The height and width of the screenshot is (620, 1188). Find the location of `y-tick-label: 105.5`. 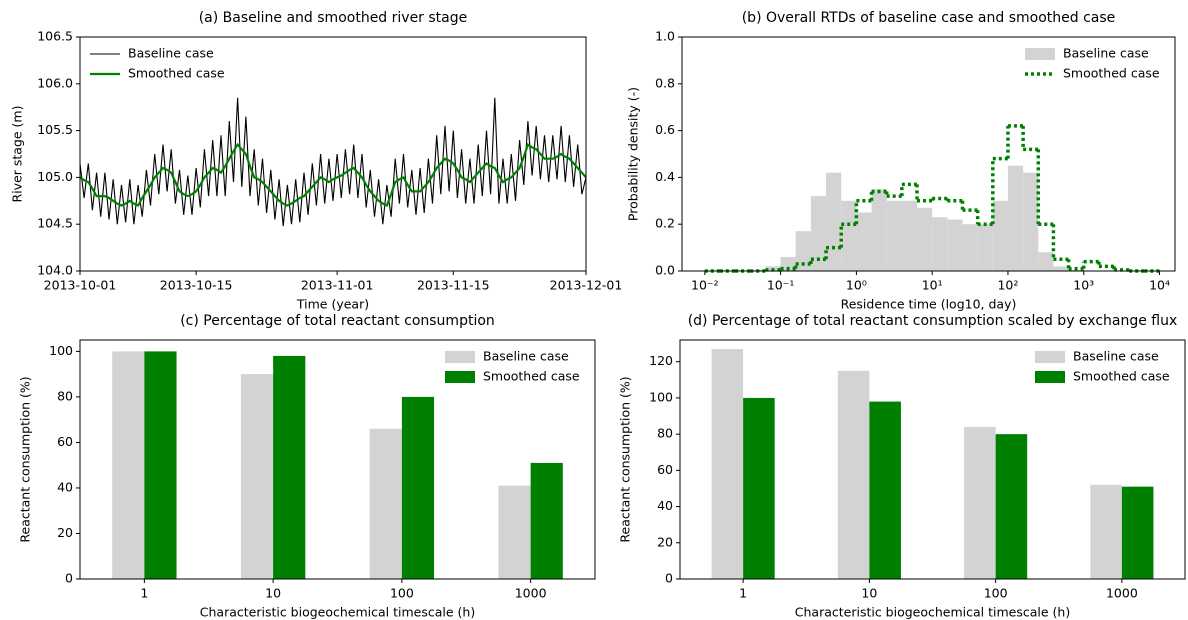

y-tick-label: 105.5 is located at coordinates (55, 129).